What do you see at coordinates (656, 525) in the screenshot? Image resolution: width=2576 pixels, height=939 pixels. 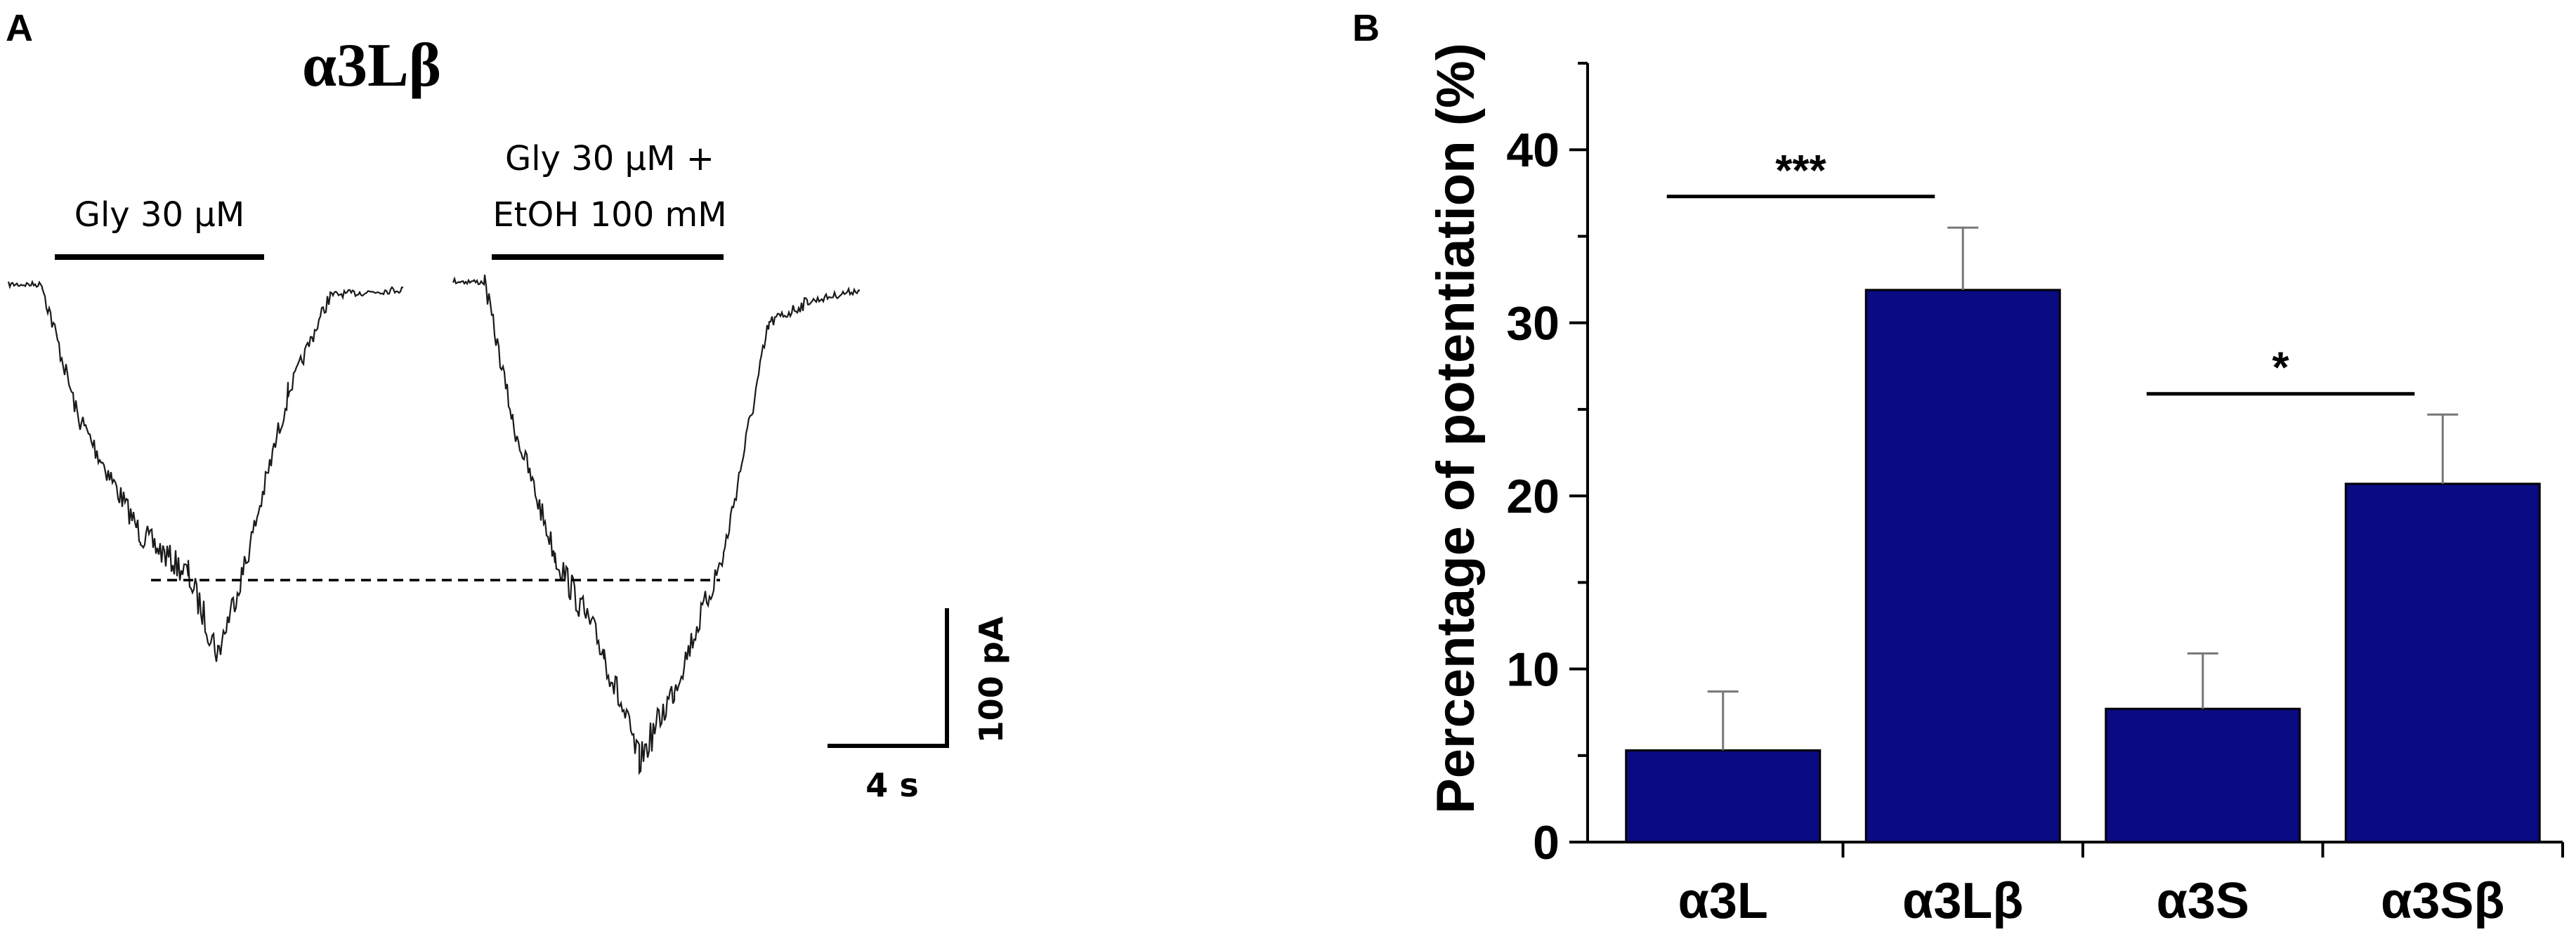 I see `gly-etoh-current-trace` at bounding box center [656, 525].